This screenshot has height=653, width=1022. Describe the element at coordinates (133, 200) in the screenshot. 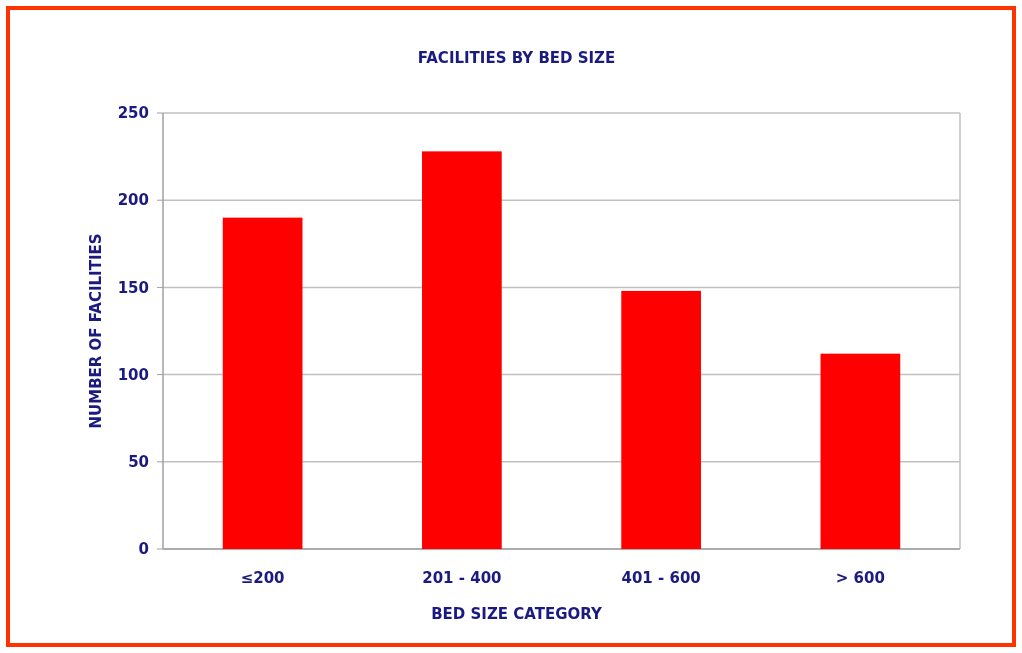

I see `y-tick-label: 200` at that location.